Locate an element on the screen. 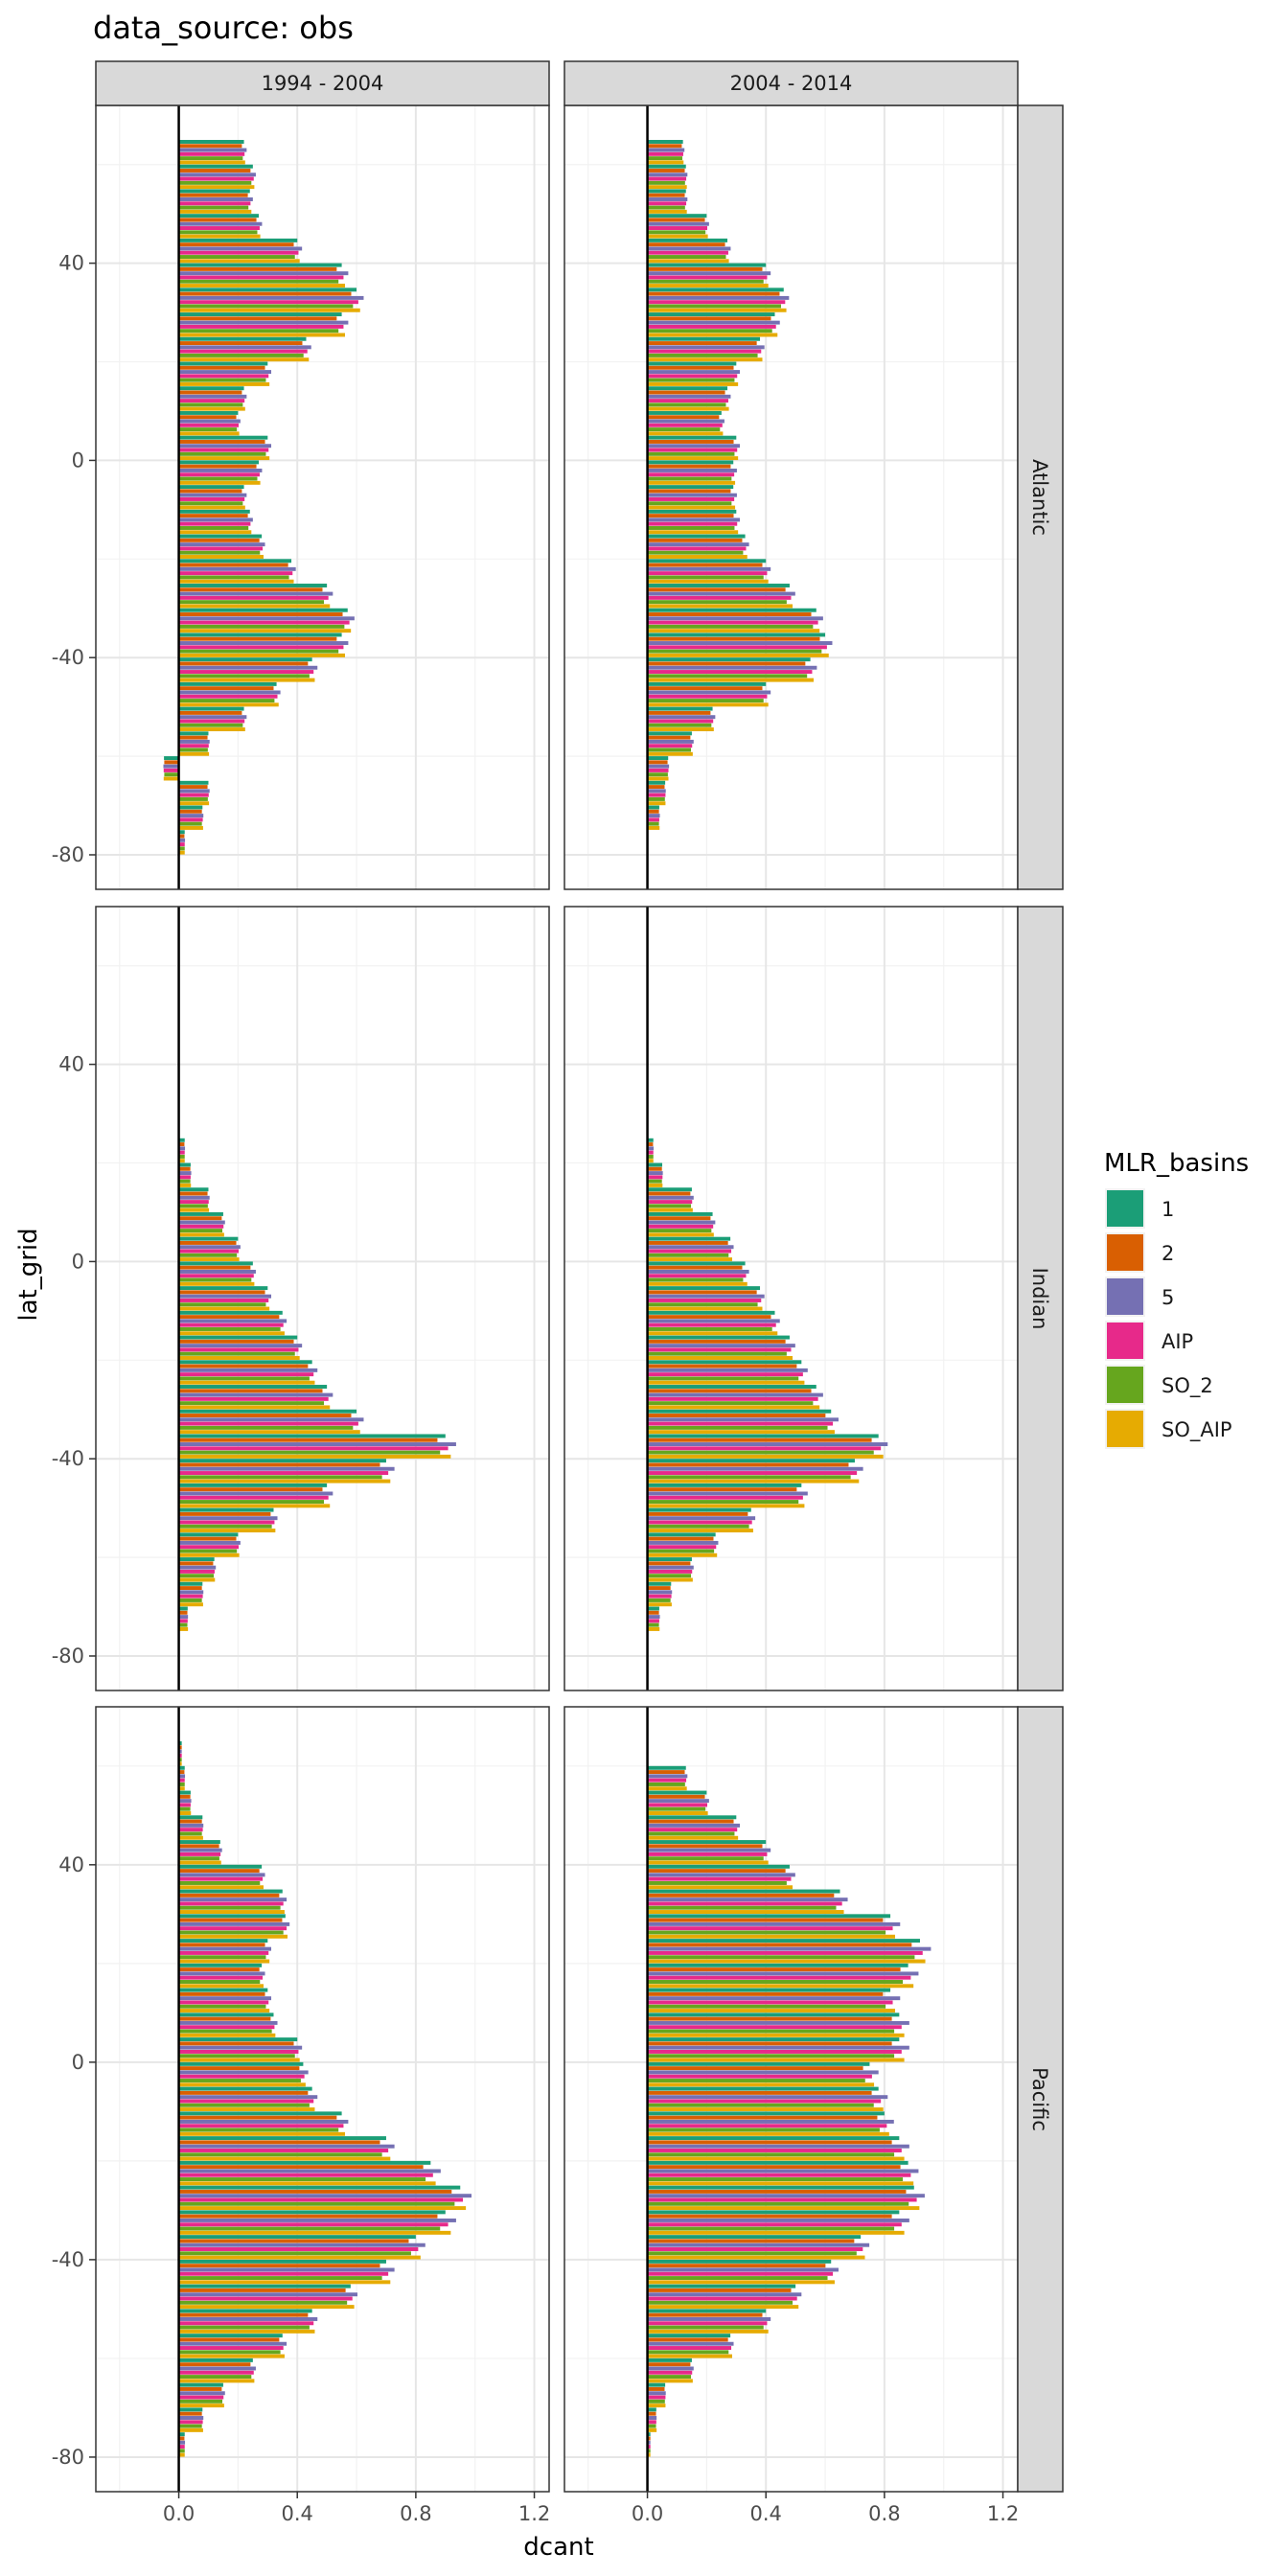 This screenshot has height=2576, width=1288. bar-1-lat37.5 is located at coordinates (718, 1866).